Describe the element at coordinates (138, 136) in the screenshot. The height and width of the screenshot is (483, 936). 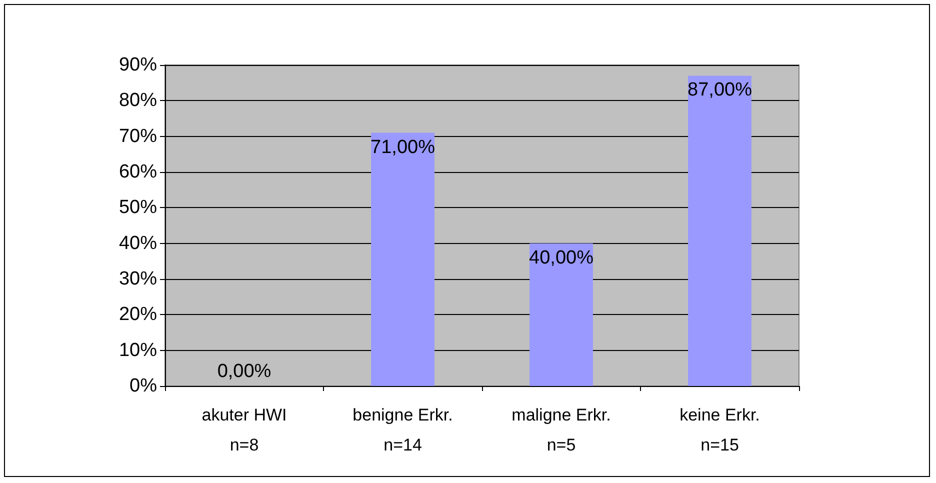
I see `y-tick-label: 70%` at that location.